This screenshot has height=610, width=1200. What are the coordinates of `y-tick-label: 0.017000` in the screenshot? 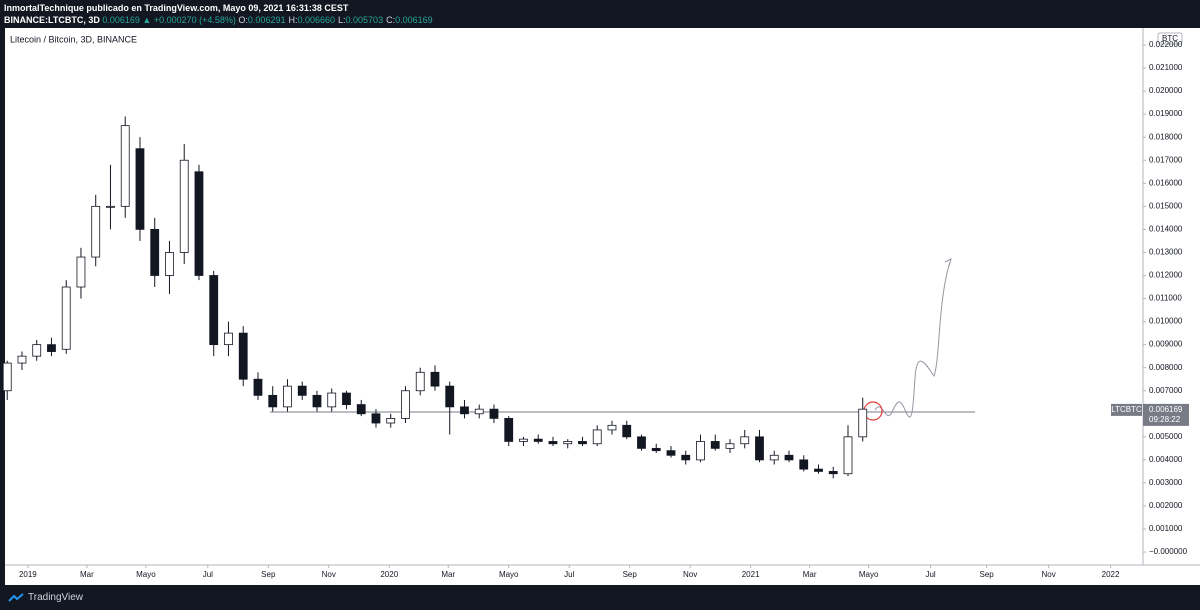 It's located at (1166, 159).